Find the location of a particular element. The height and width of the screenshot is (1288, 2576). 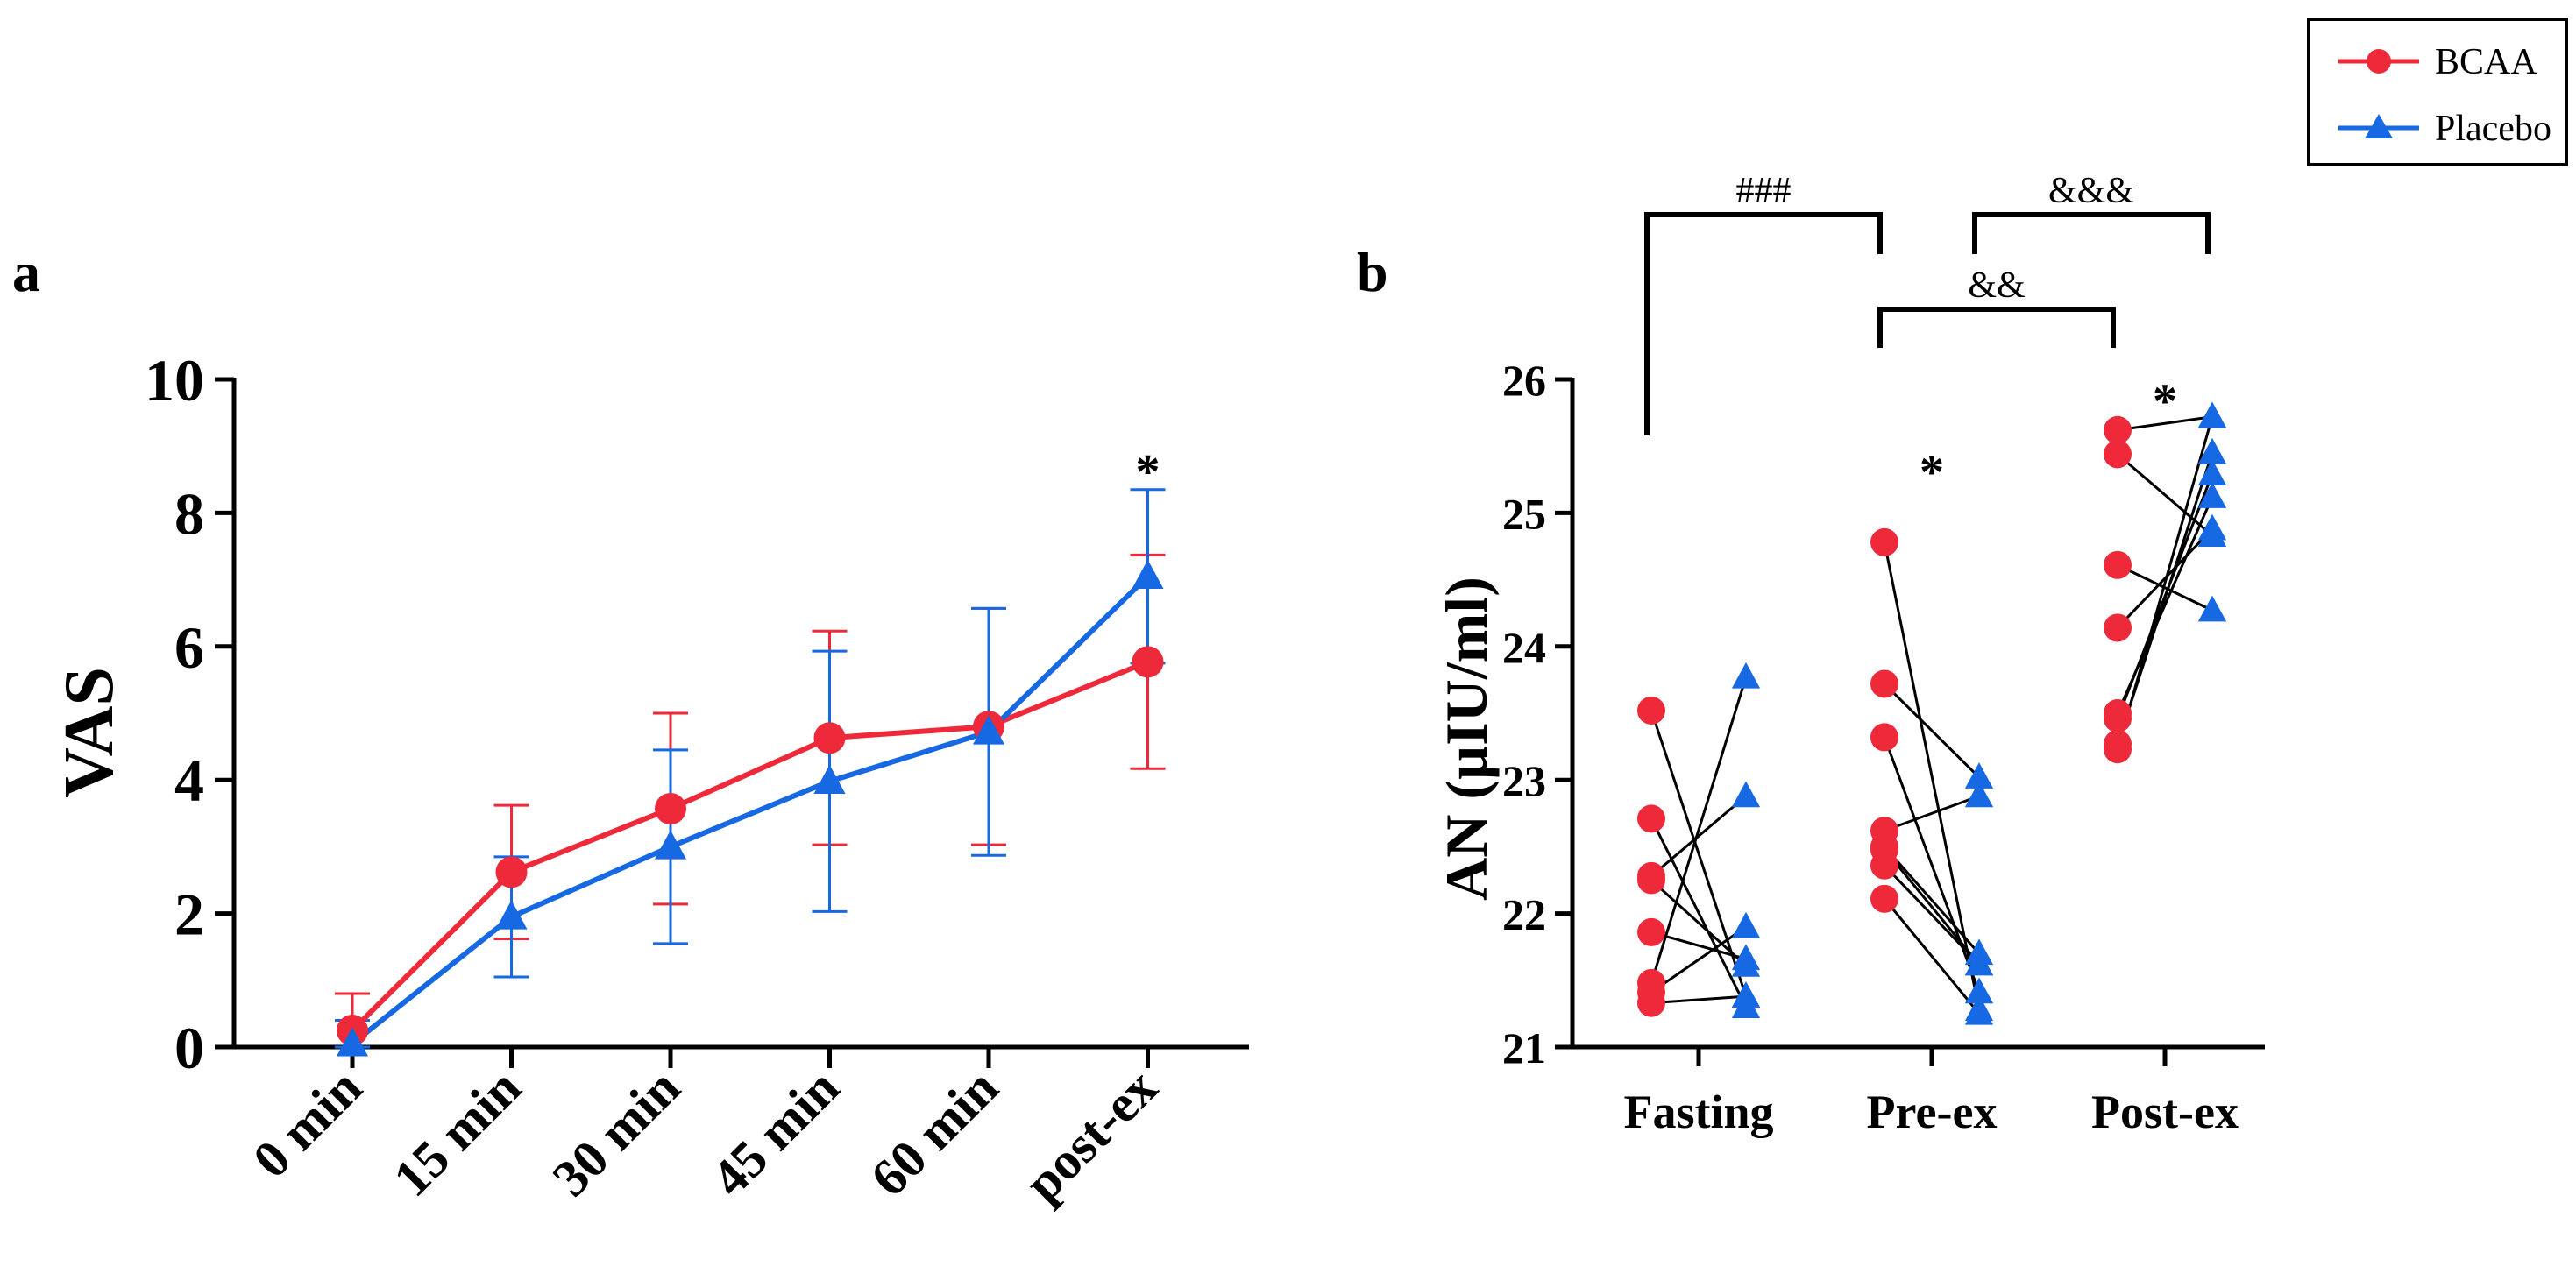

panel-a-xtick-label: post-ex is located at coordinates (1090, 1135).